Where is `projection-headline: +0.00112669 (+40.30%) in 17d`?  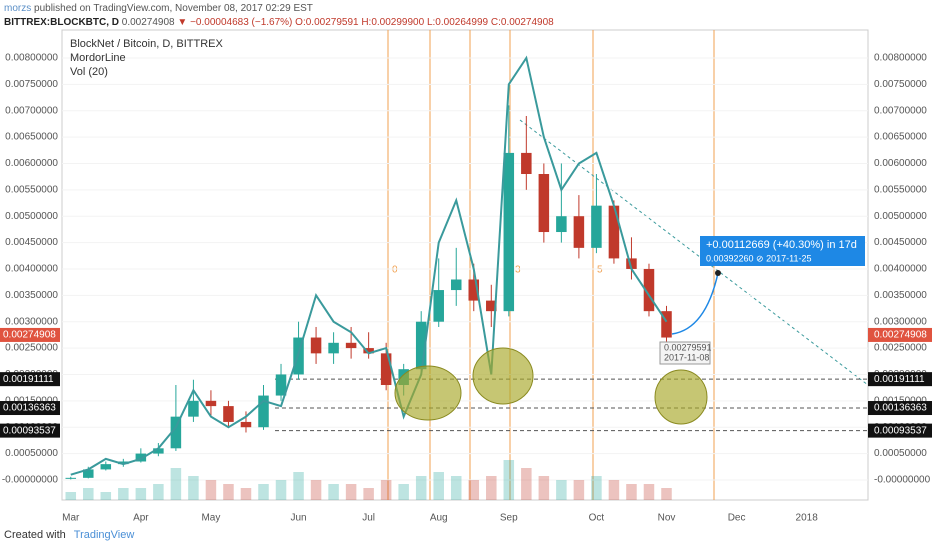
projection-headline: +0.00112669 (+40.30%) in 17d is located at coordinates (781, 245).